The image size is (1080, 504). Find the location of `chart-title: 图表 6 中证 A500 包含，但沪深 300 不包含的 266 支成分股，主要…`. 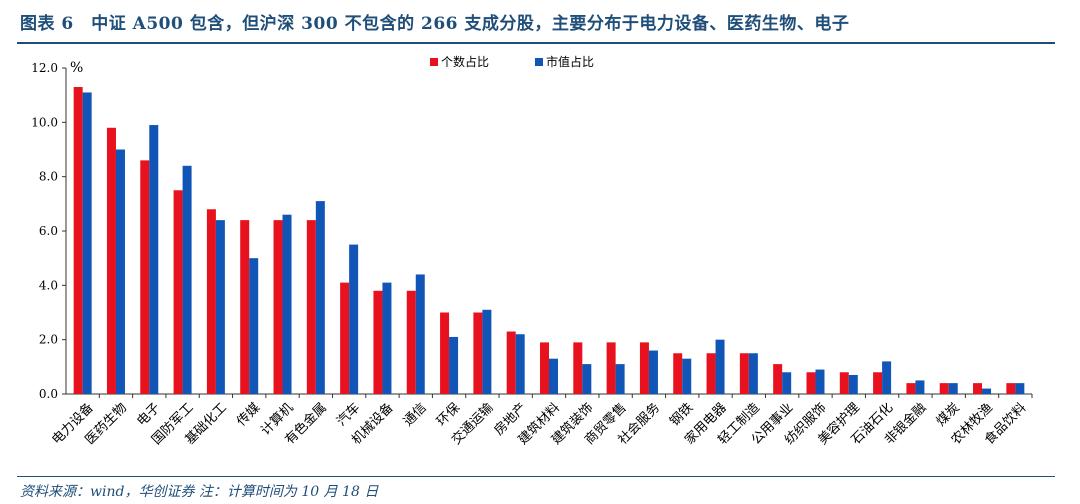

chart-title: 图表 6 中证 A500 包含，但沪深 300 不包含的 266 支成分股，主要… is located at coordinates (435, 24).